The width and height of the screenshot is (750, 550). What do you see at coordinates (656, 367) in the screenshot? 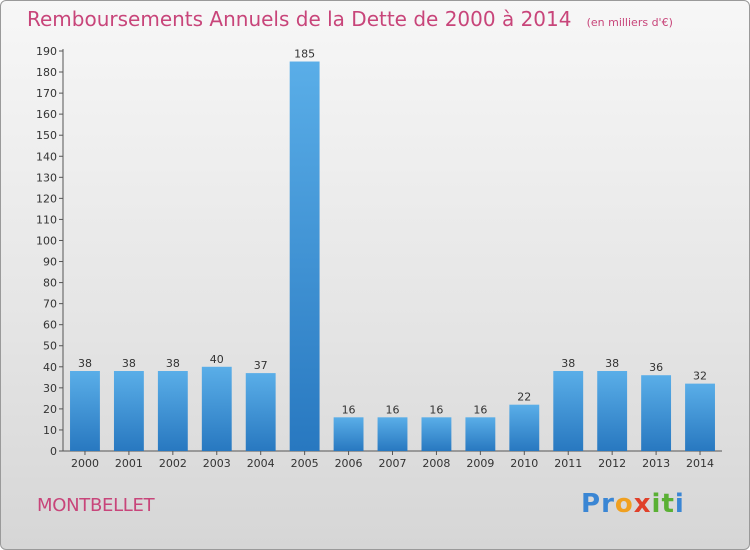
I see `bar-value-label: 36` at bounding box center [656, 367].